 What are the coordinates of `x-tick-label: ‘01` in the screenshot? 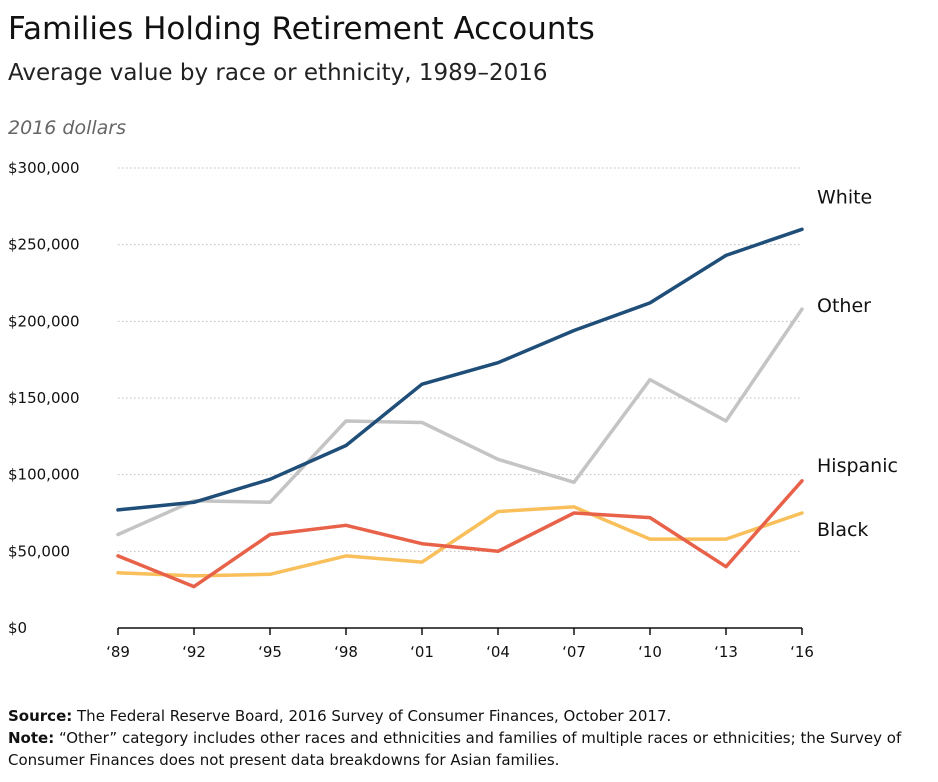 It's located at (422, 652).